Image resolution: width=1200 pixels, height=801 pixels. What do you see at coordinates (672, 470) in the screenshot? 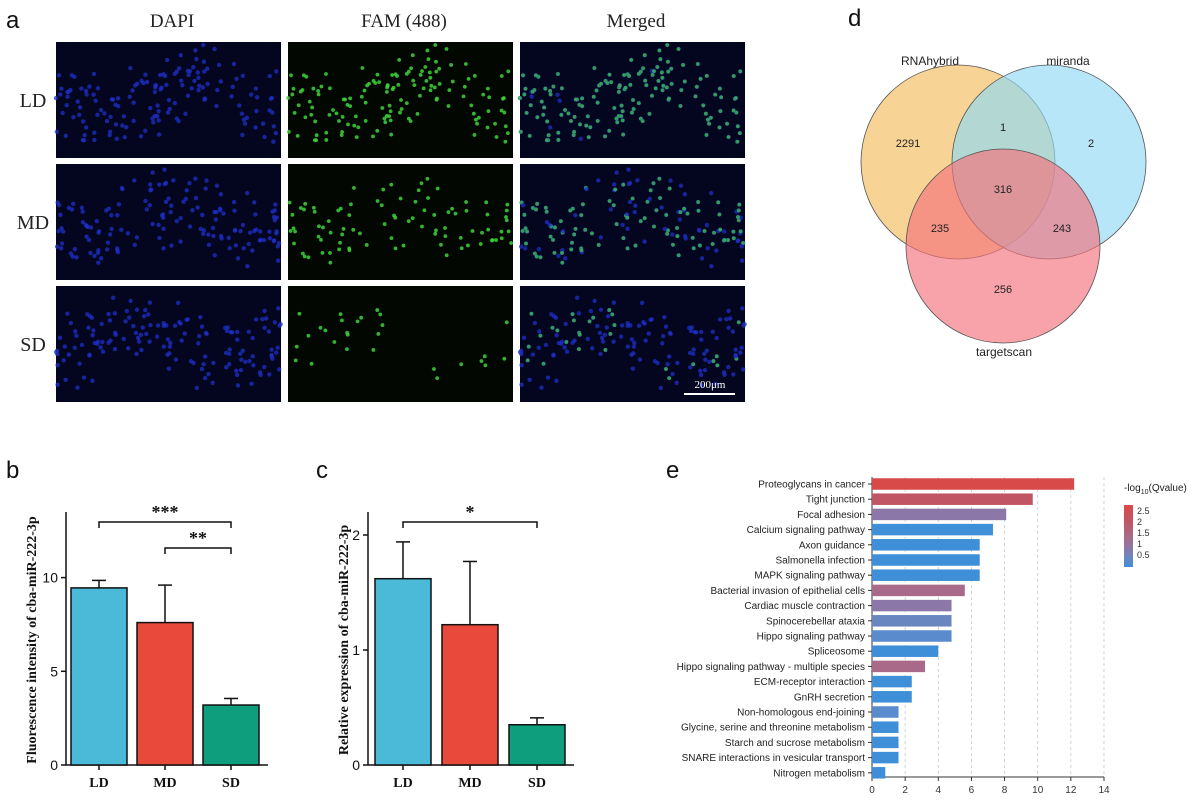
I see `panel-label-e: e` at bounding box center [672, 470].